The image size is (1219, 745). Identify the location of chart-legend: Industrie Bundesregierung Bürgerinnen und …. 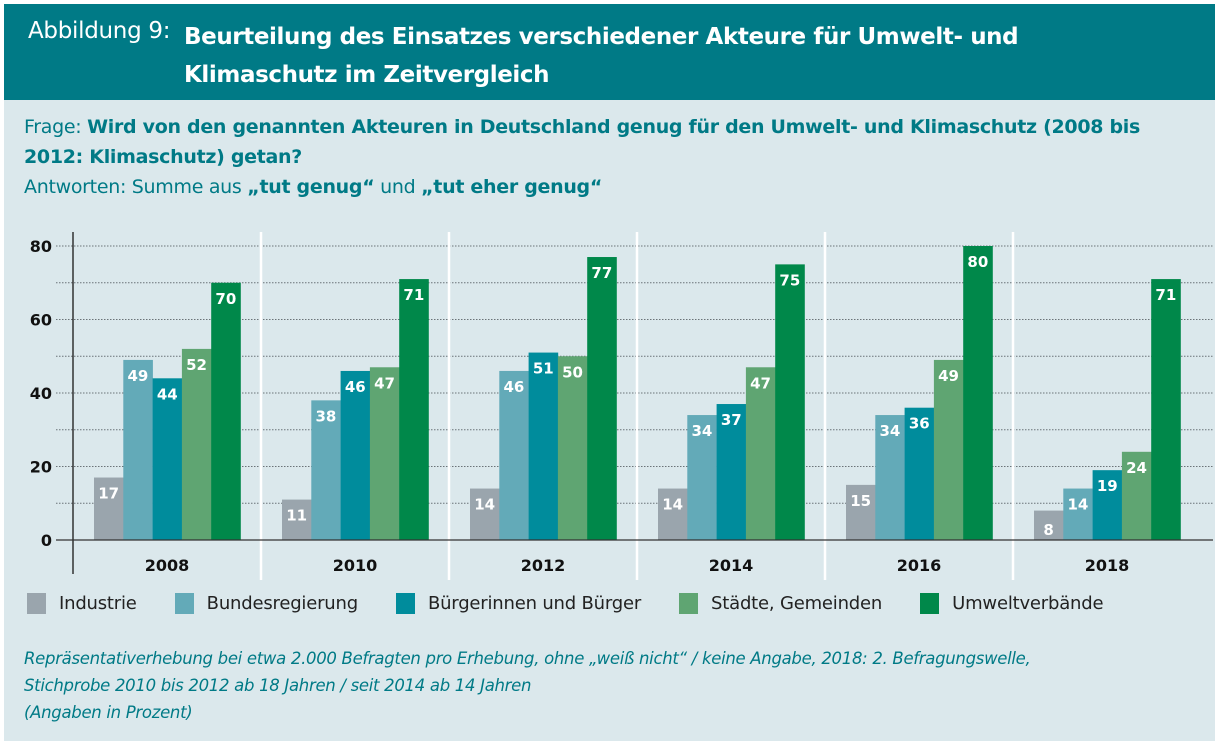
(584, 603).